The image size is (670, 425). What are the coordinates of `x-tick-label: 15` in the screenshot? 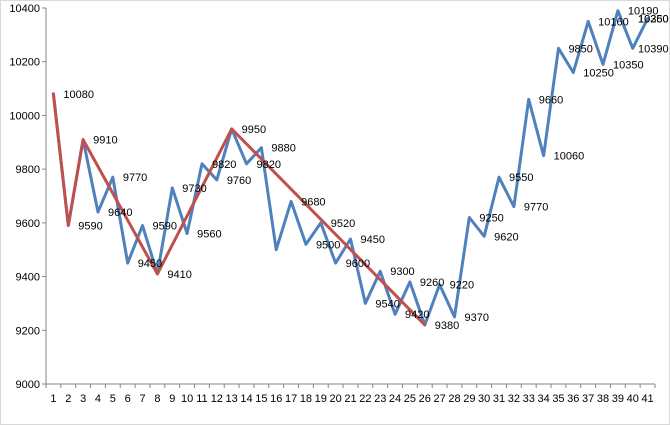 It's located at (261, 399).